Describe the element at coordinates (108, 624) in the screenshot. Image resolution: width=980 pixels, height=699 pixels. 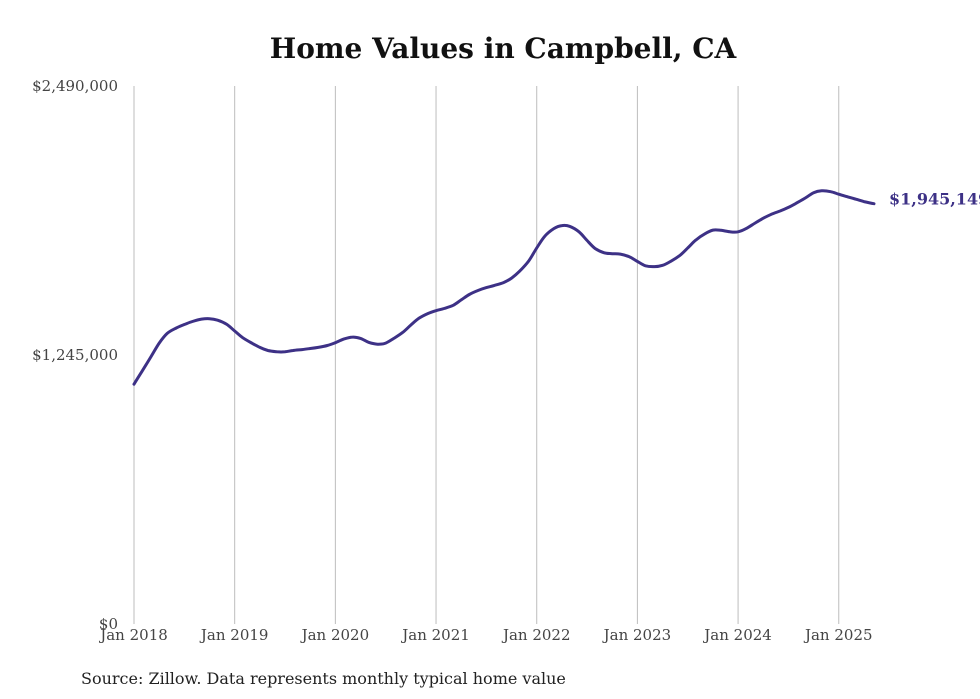
I see `y-tick-label: $0` at that location.